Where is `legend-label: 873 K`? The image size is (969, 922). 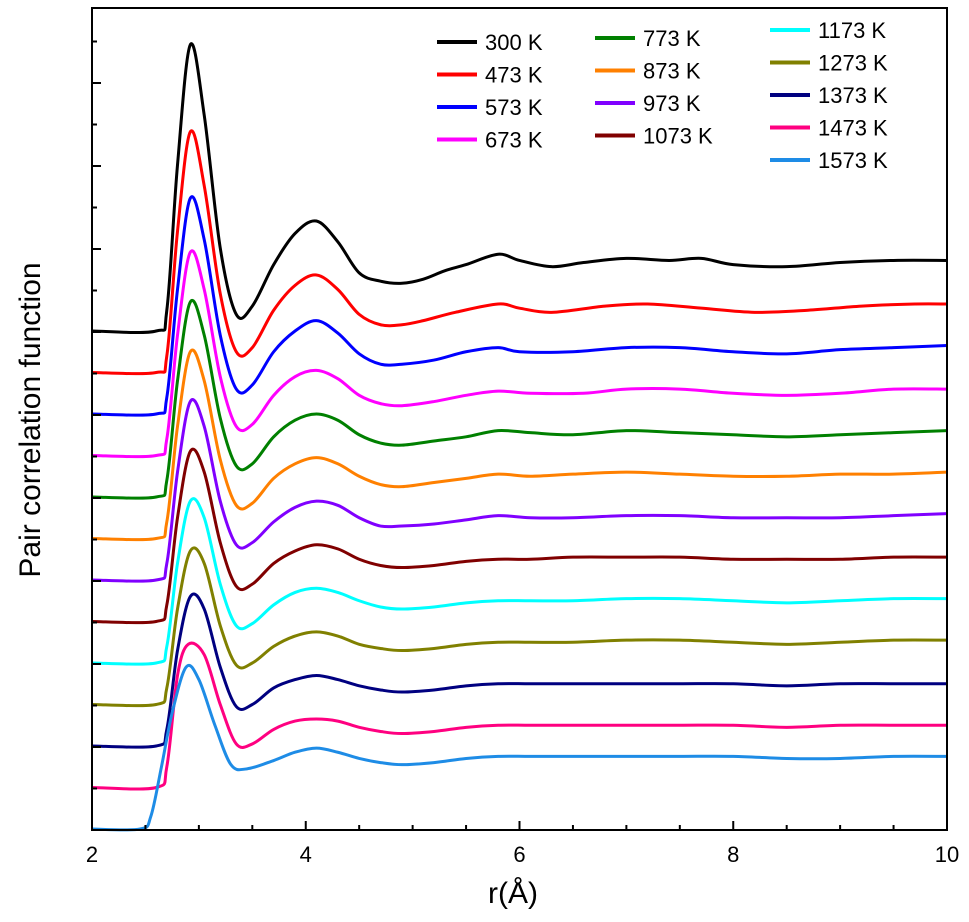 legend-label: 873 K is located at coordinates (672, 71).